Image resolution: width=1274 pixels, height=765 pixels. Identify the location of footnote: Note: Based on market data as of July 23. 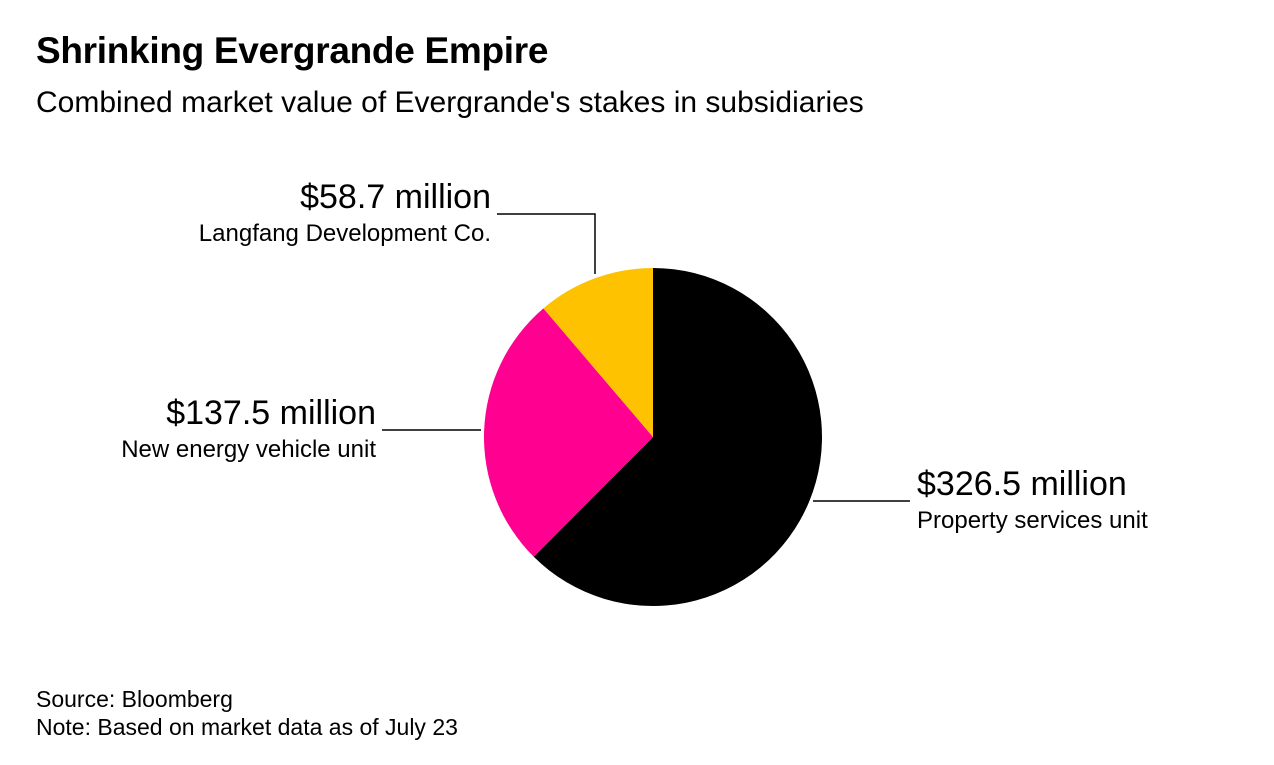
(247, 727).